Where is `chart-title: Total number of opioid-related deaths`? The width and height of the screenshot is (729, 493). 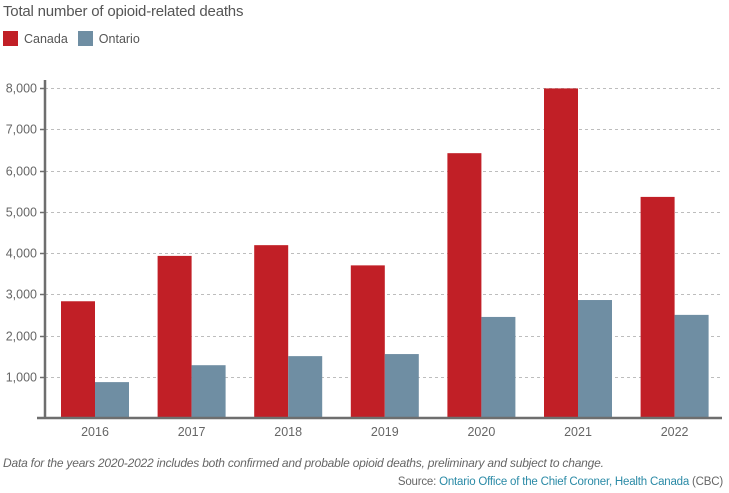
chart-title: Total number of opioid-related deaths is located at coordinates (123, 11).